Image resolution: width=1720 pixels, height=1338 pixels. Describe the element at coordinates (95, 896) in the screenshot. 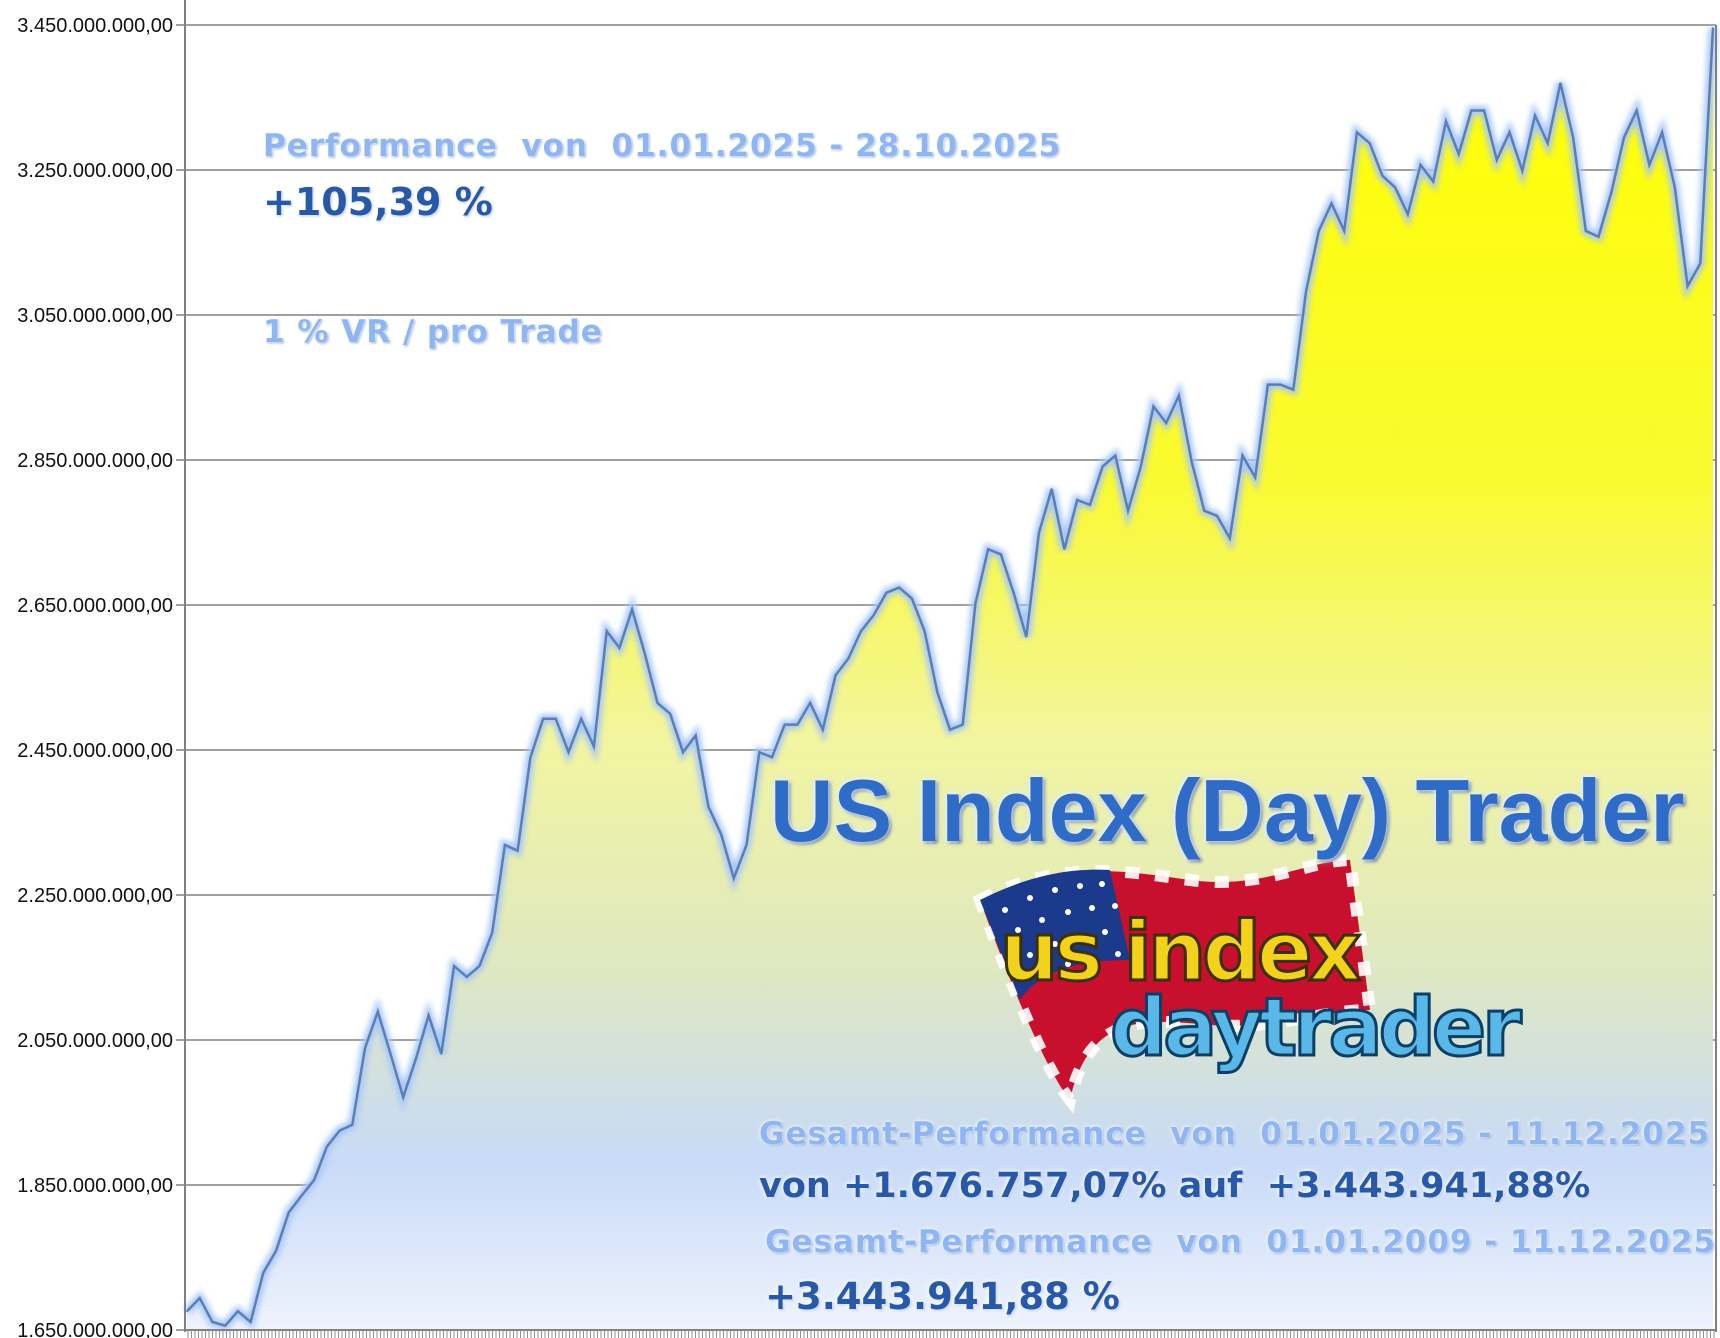

I see `y-tick-label: 2.250.000.000,00` at that location.